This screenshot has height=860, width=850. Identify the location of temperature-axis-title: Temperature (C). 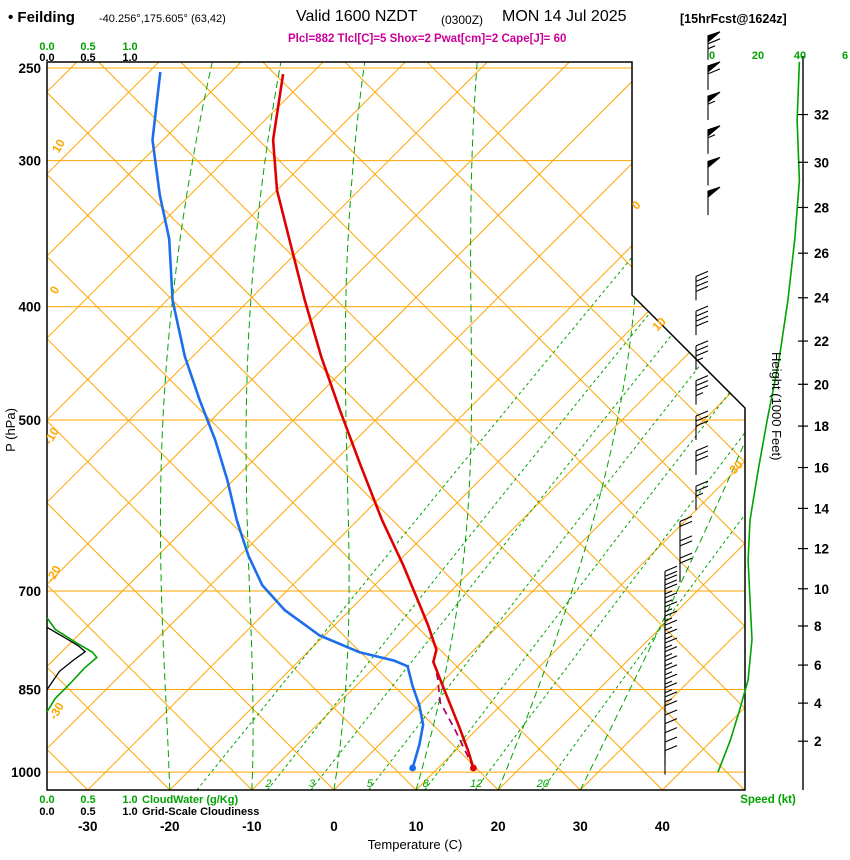
(415, 844).